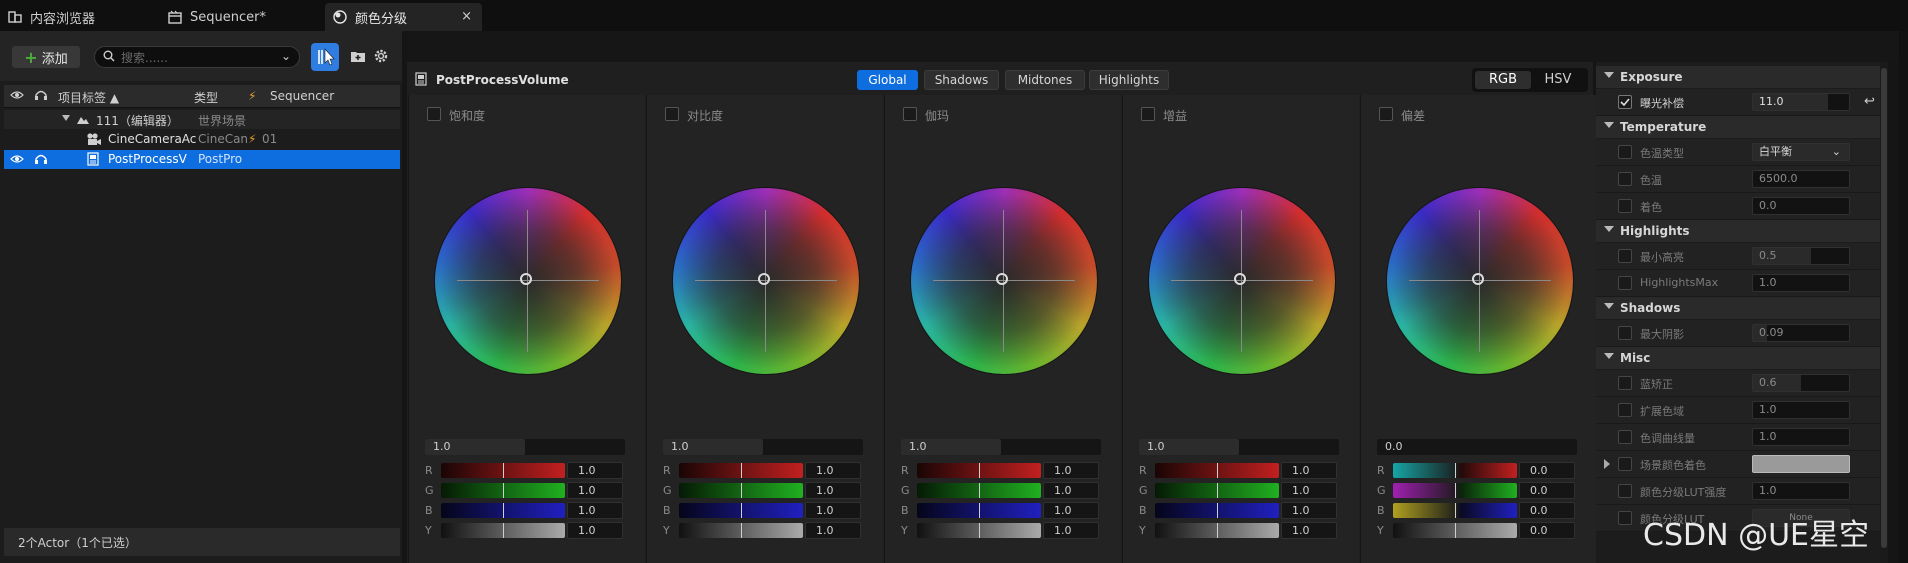 This screenshot has width=1908, height=563. I want to click on scene-color-tint-swatch, so click(1801, 464).